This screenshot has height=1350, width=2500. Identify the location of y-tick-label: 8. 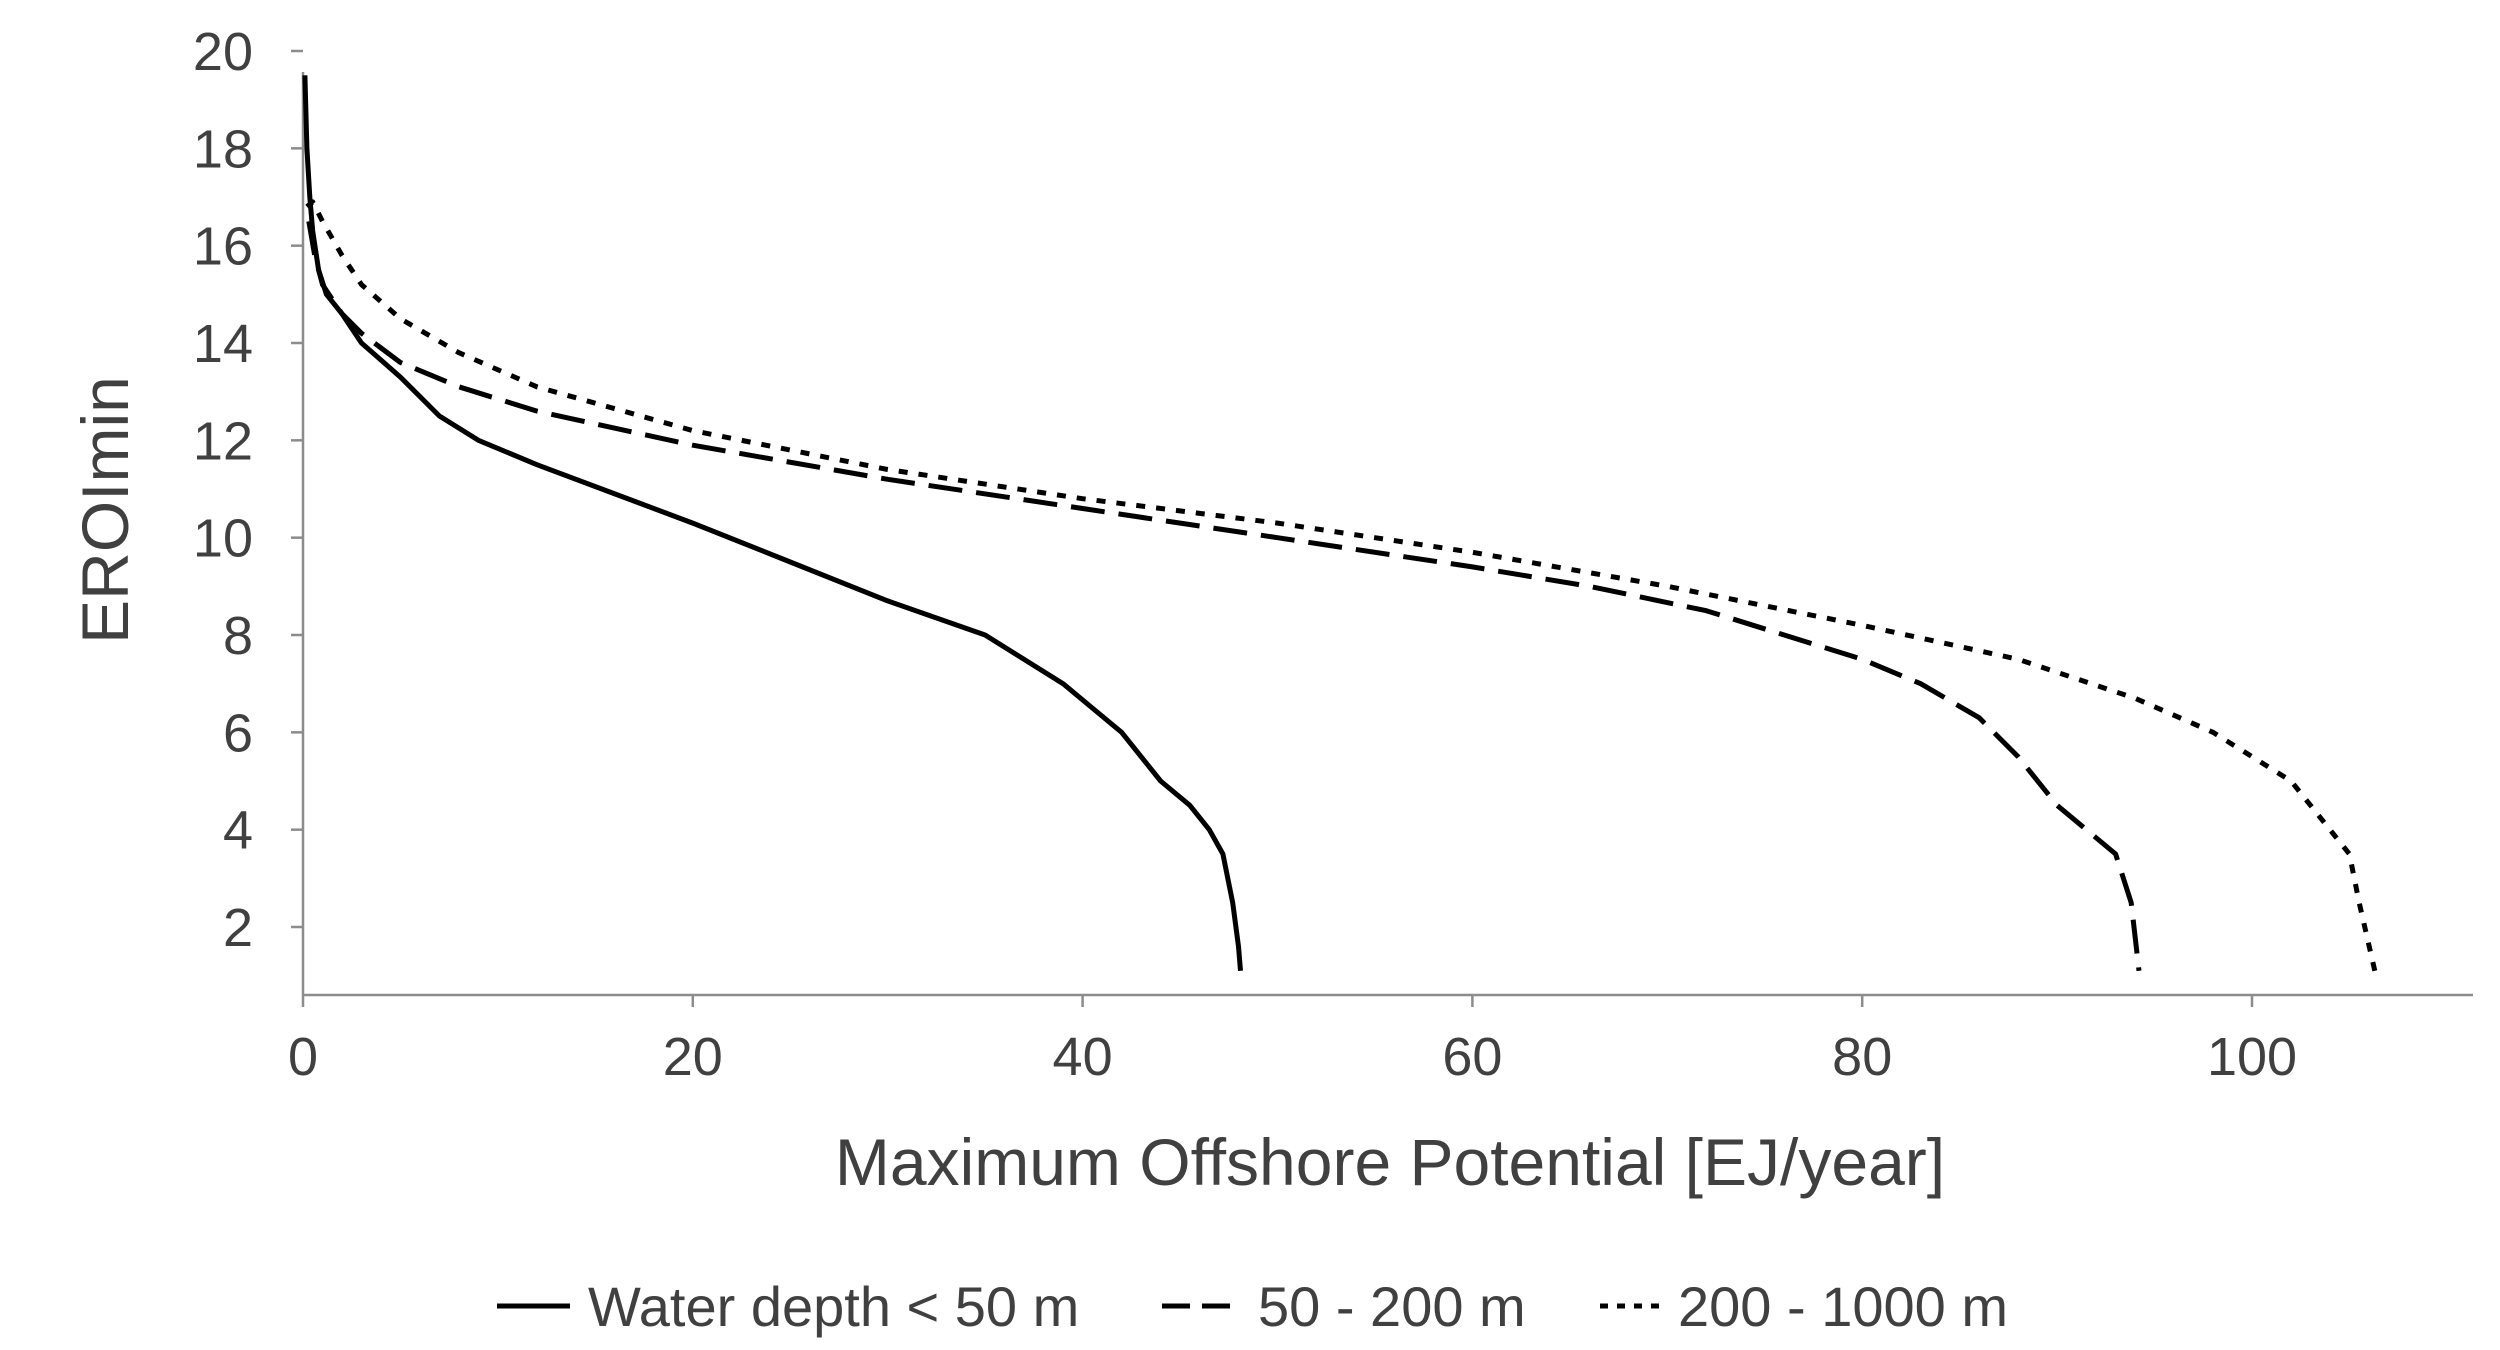
(238, 636).